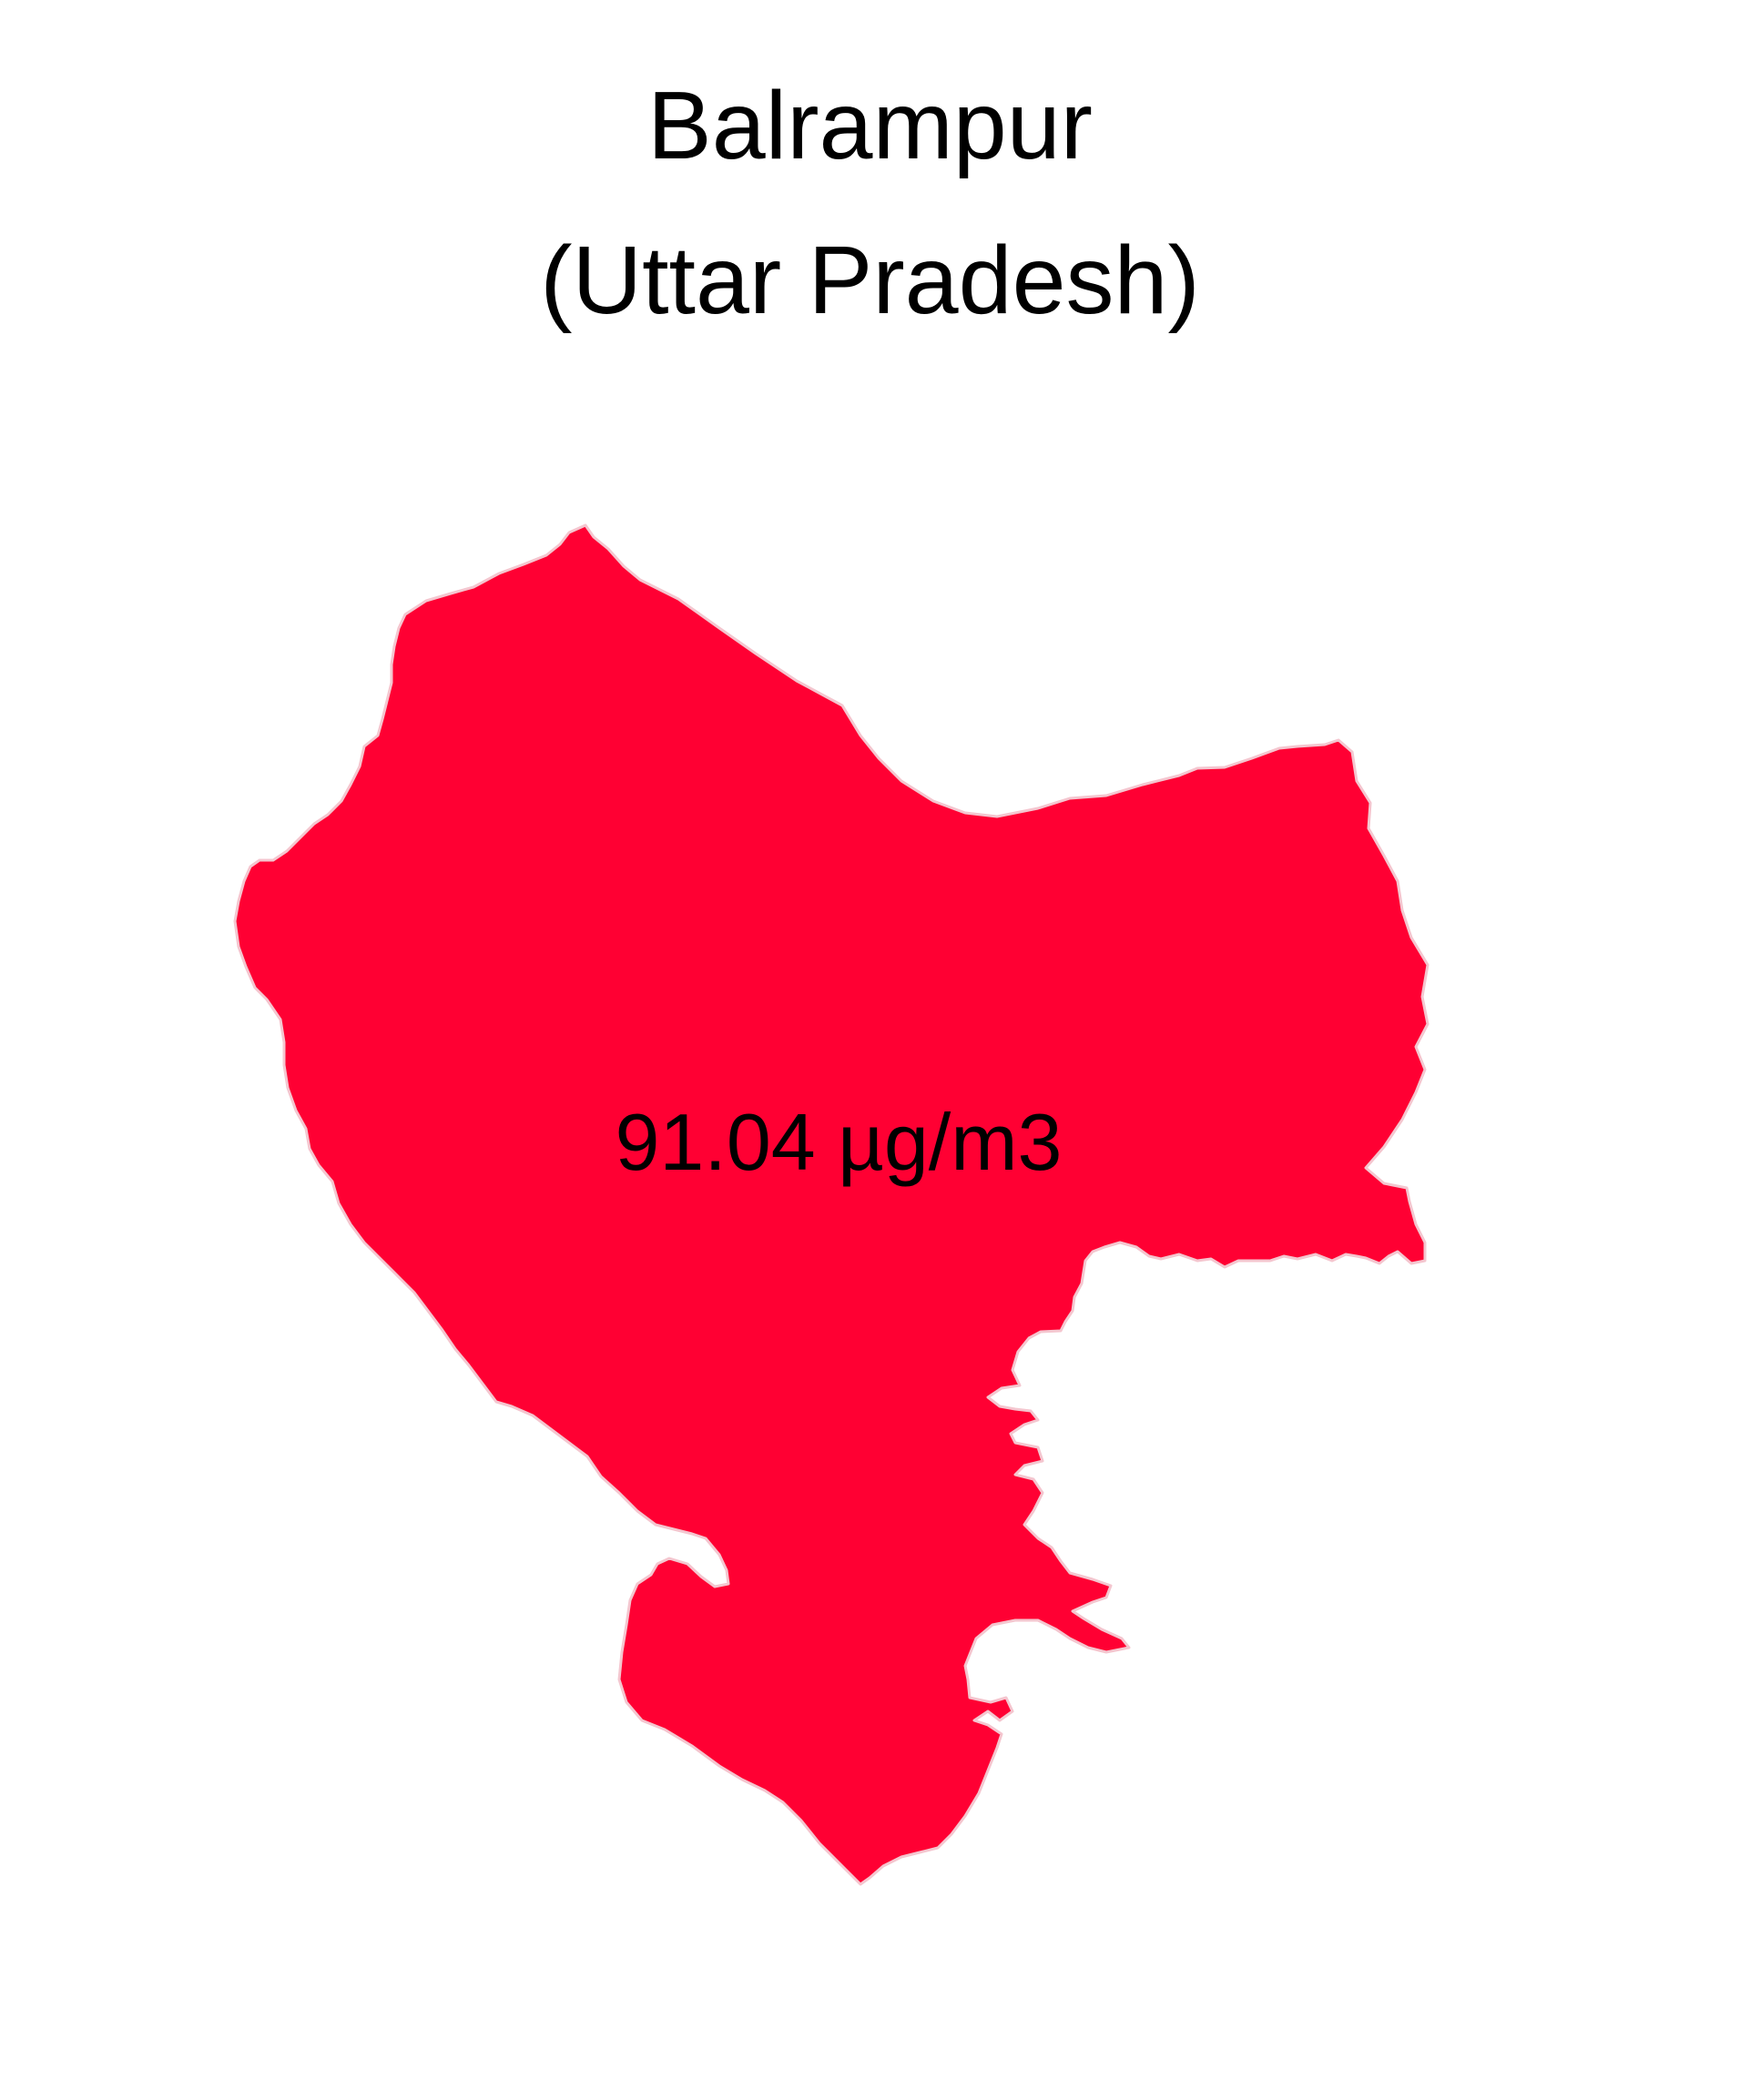 The image size is (1740, 2100). Describe the element at coordinates (870, 280) in the screenshot. I see `map-title-state: (Uttar Pradesh)` at that location.